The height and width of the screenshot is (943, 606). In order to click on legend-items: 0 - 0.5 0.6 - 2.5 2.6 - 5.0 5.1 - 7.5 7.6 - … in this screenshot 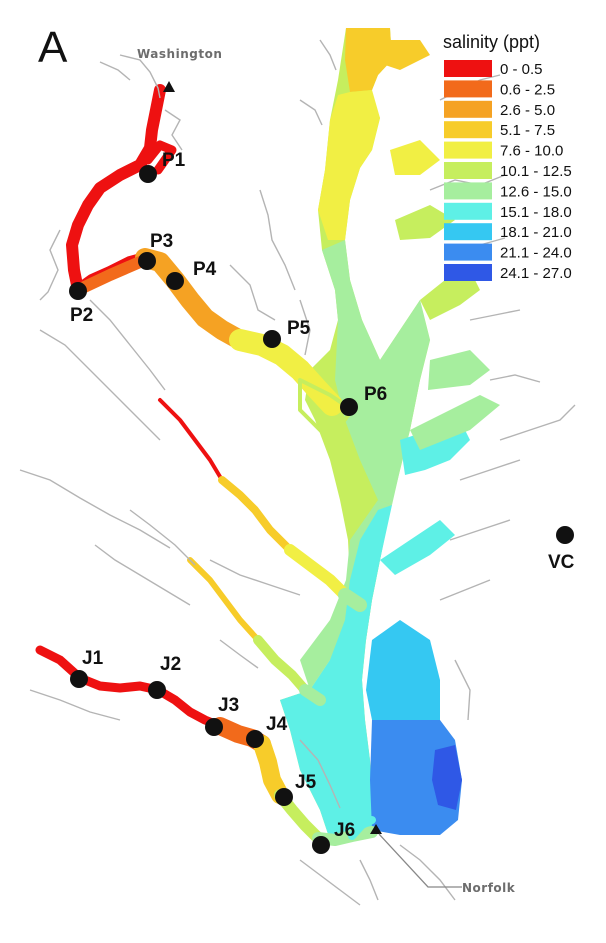, I will do `click(508, 171)`.